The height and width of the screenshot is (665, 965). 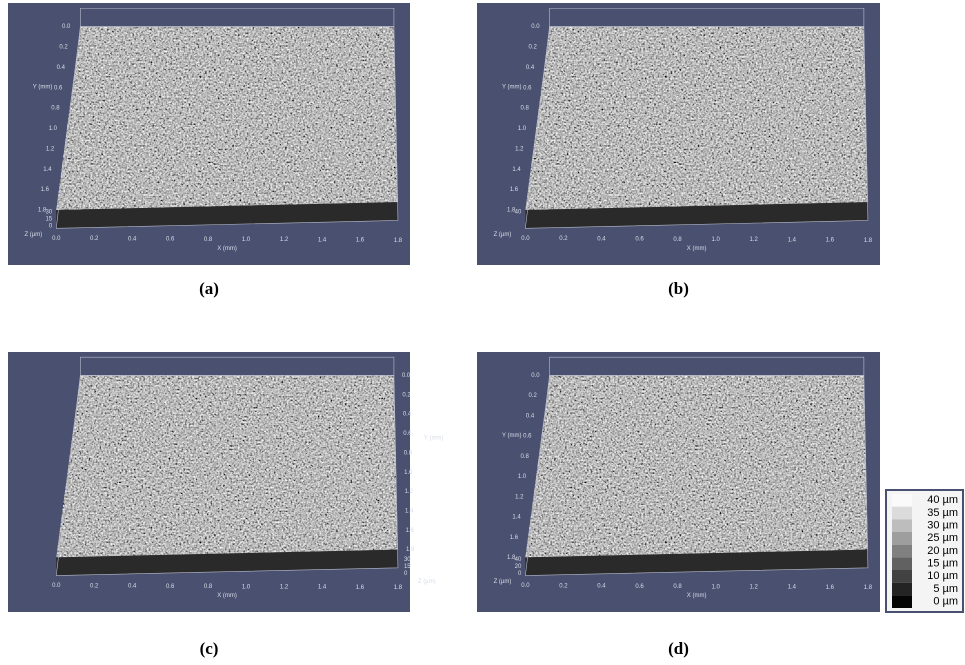 I want to click on colorbar-label: 20 µm, so click(x=942, y=551).